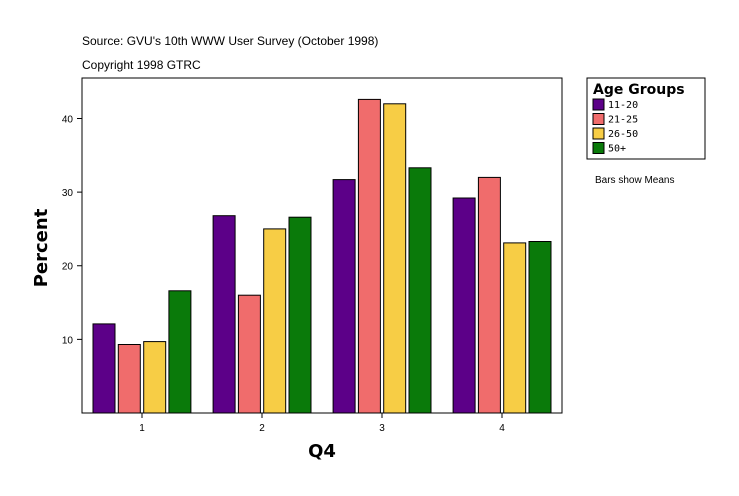  Describe the element at coordinates (382, 428) in the screenshot. I see `x-tick-label-3: 3` at that location.